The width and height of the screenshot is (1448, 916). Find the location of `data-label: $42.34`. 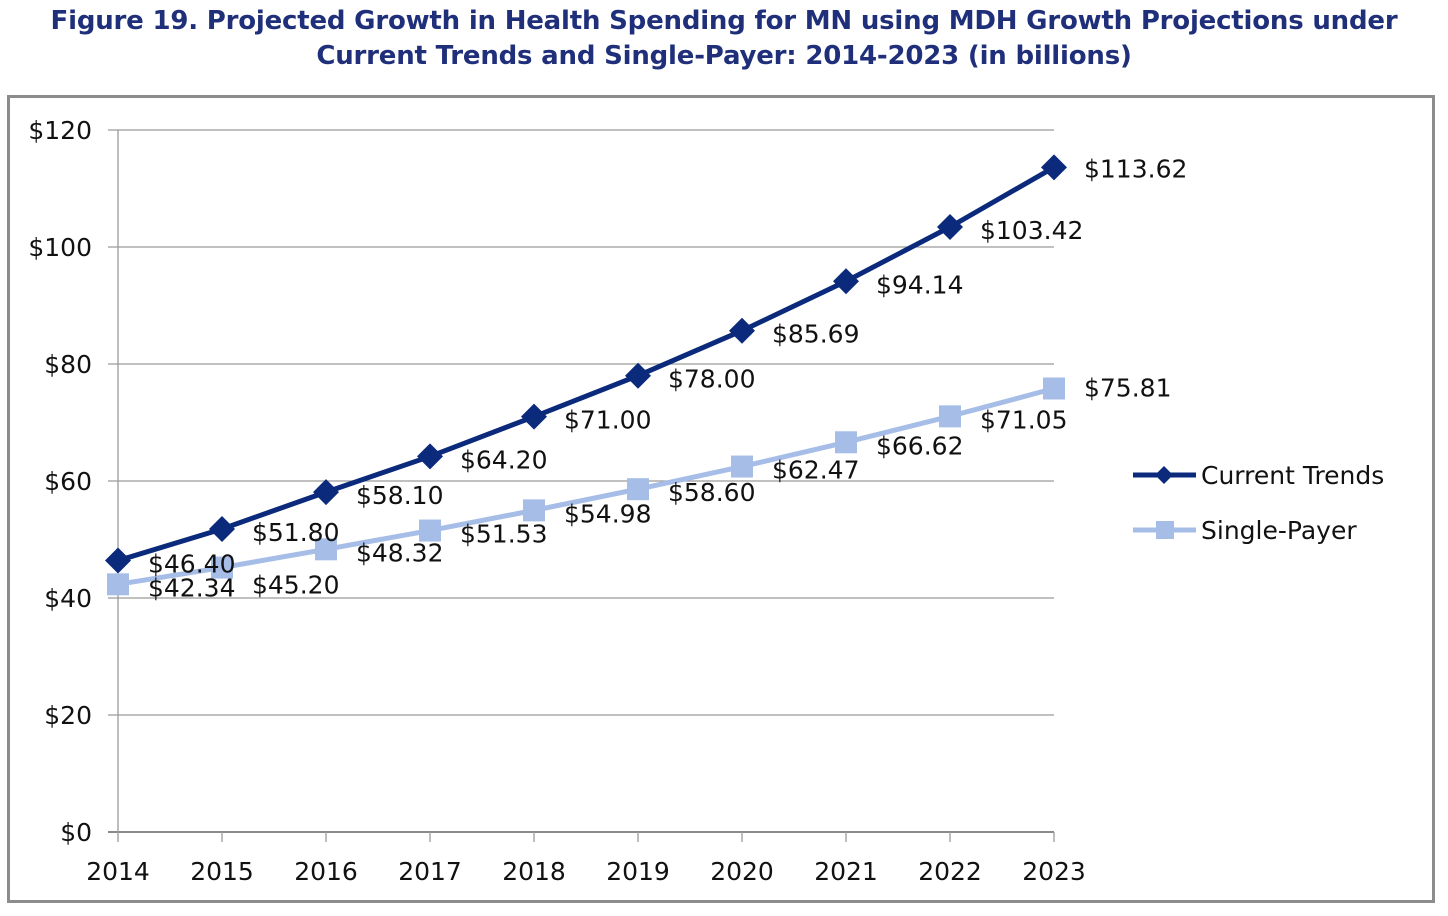

data-label: $42.34 is located at coordinates (191, 587).